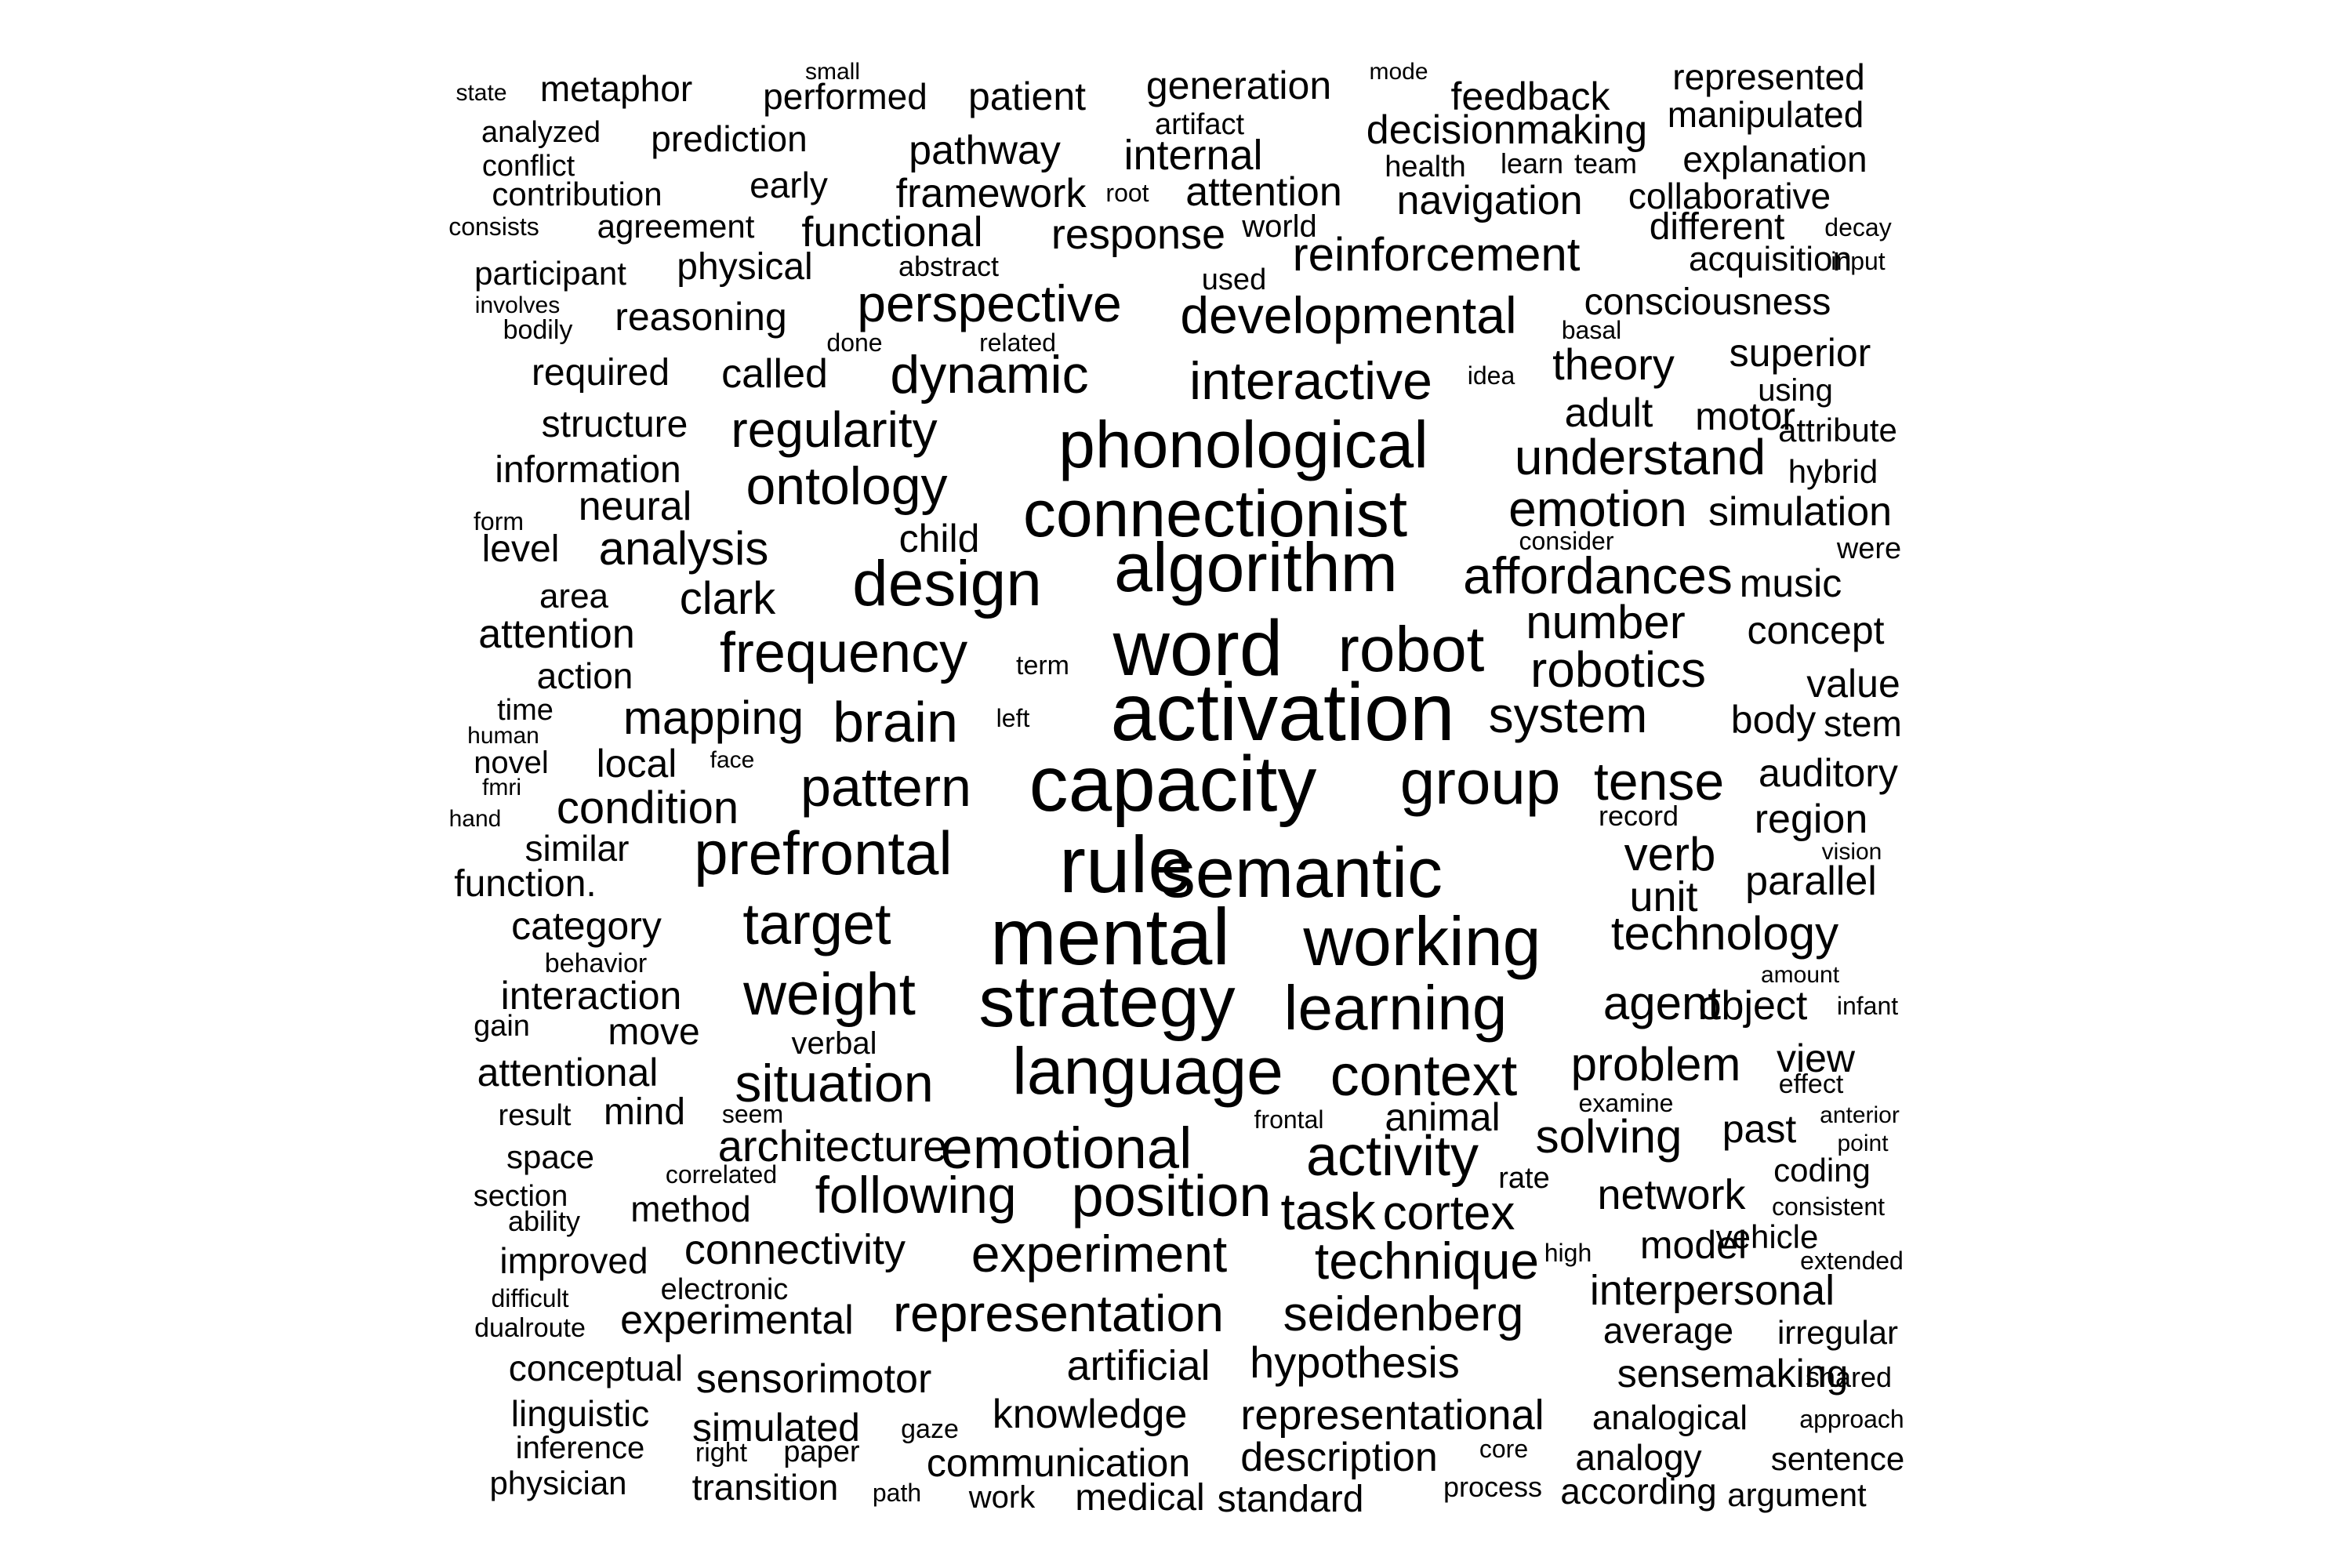 The image size is (2352, 1568). Describe the element at coordinates (745, 267) in the screenshot. I see `word-physical: physical` at that location.